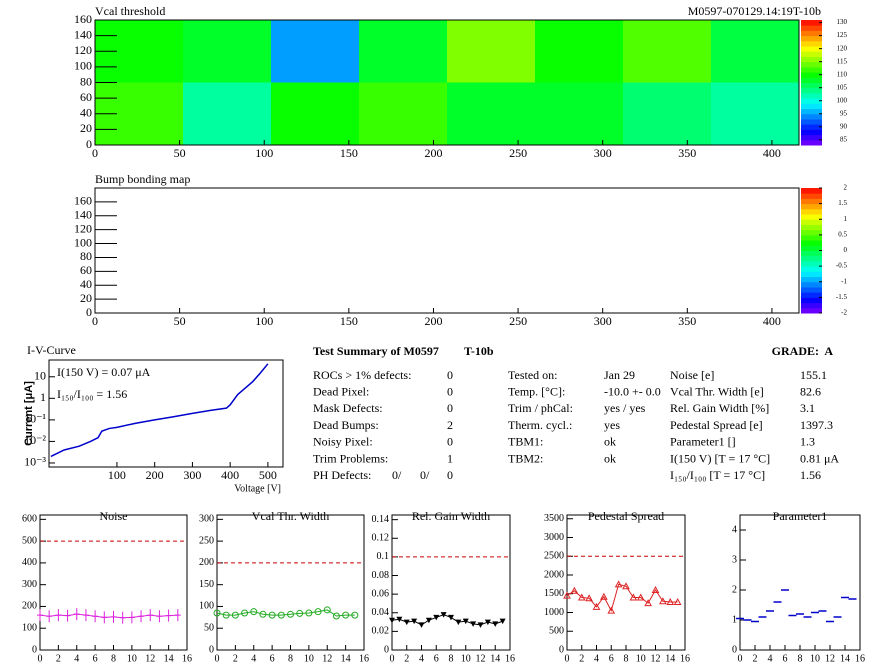 The height and width of the screenshot is (672, 896). Describe the element at coordinates (83, 228) in the screenshot. I see `y-tick-label: 120` at that location.